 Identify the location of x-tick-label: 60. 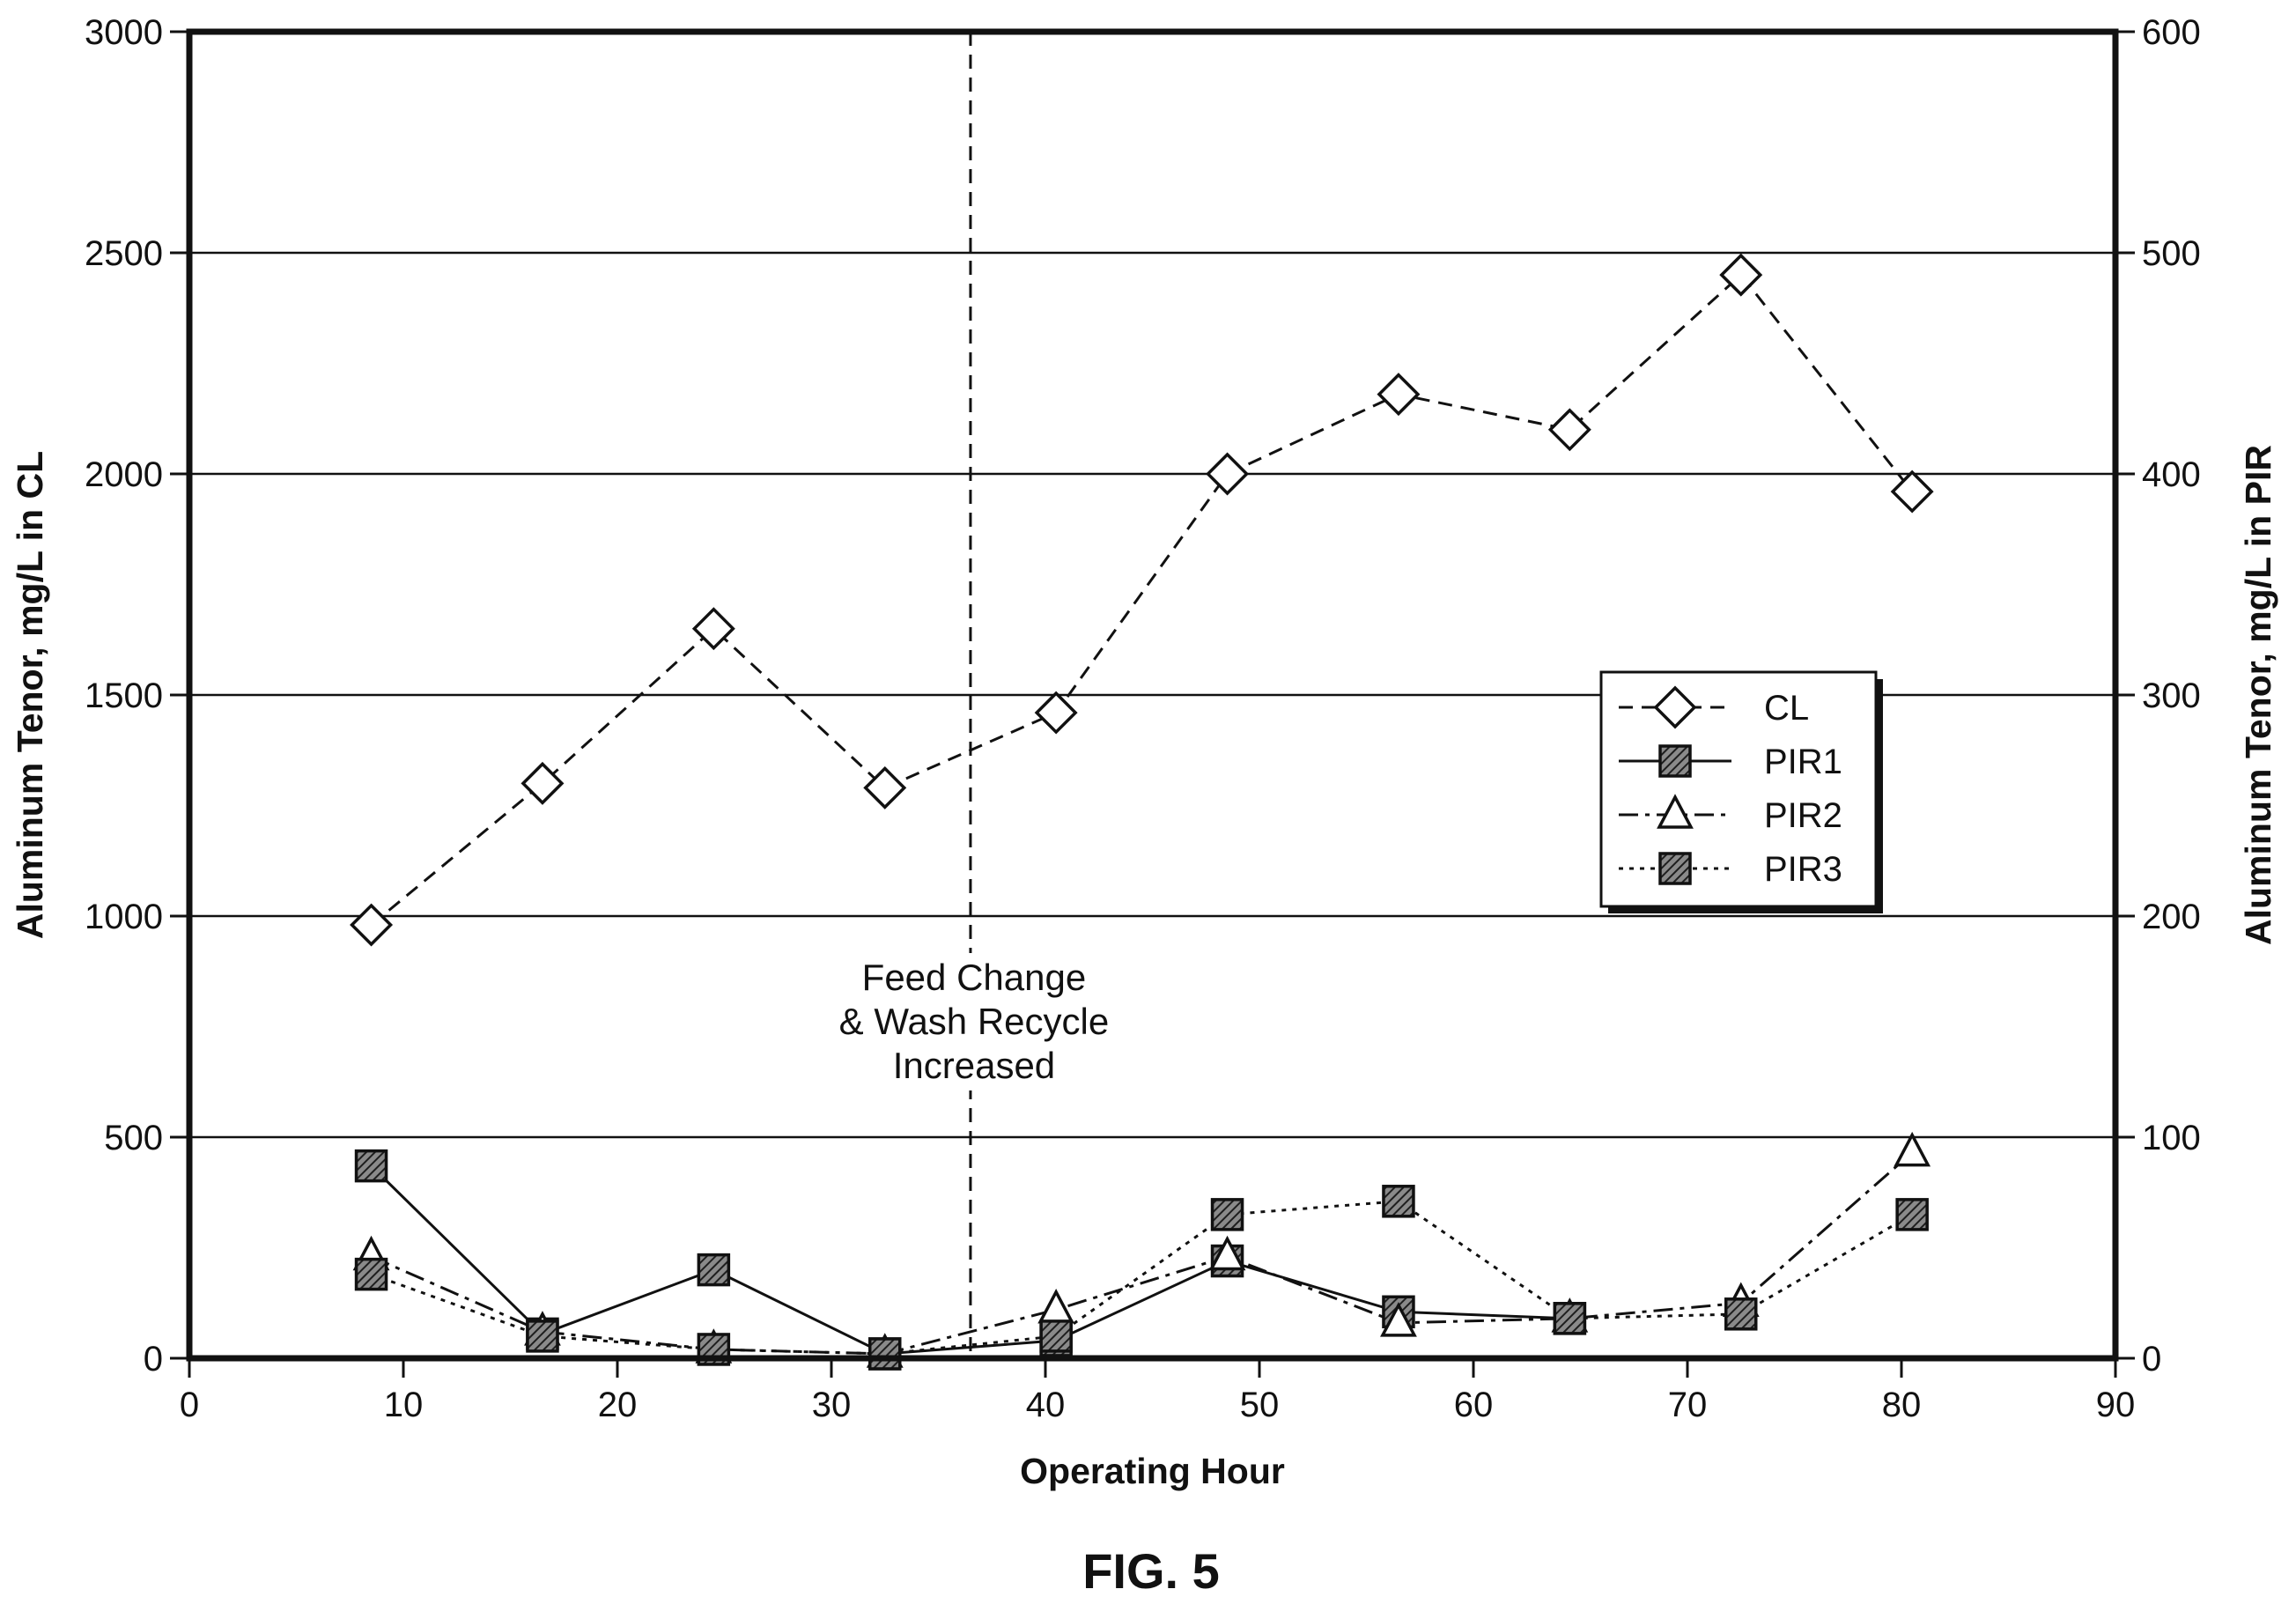
(1474, 1405).